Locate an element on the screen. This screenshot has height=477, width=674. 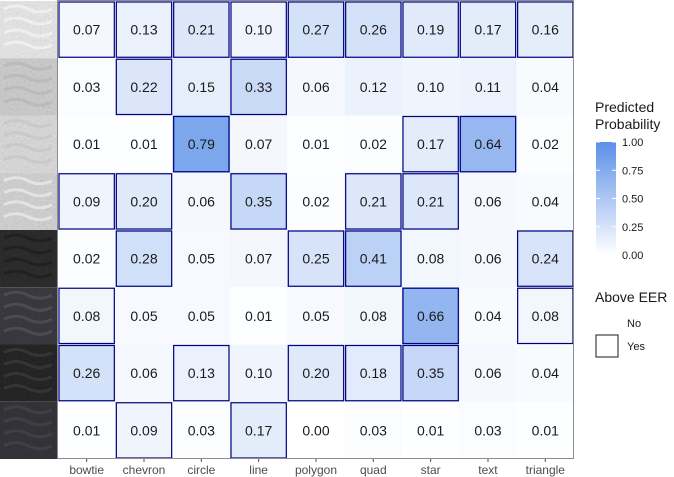
cell-value-label: 0.16 is located at coordinates (545, 30).